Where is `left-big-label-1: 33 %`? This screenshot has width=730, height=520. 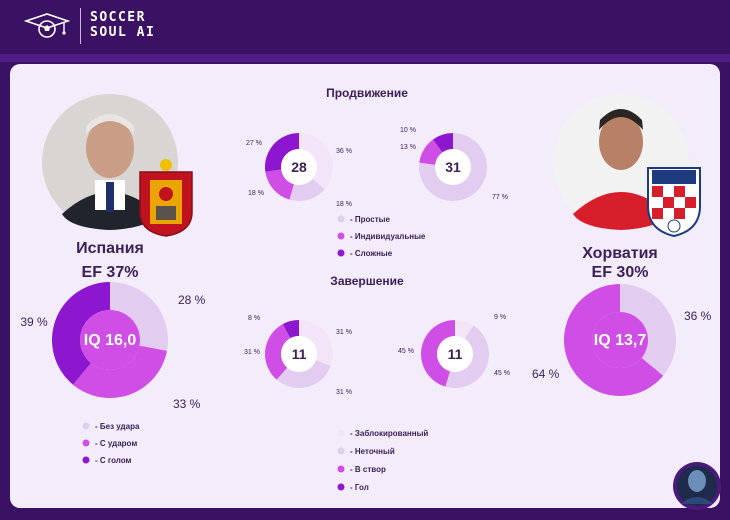
left-big-label-1: 33 % is located at coordinates (187, 404).